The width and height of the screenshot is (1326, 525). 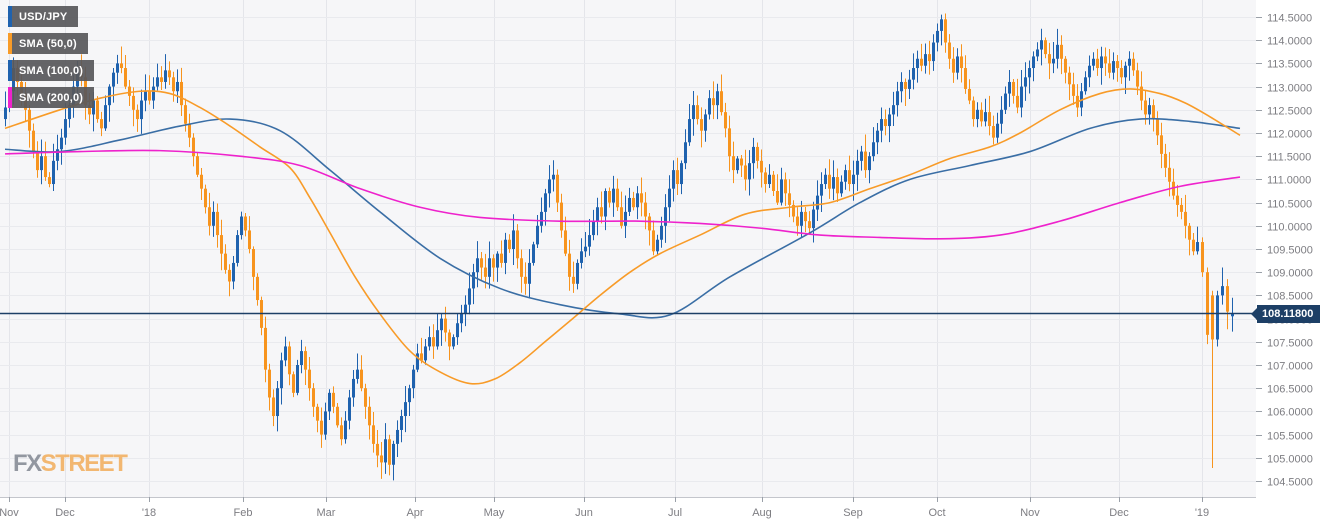 I want to click on x-axis-label: May, so click(x=494, y=513).